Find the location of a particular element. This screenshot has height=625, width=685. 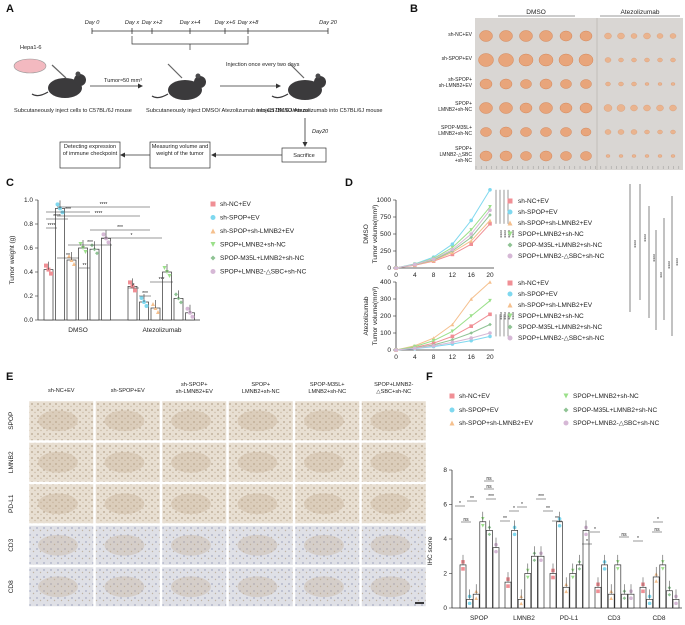

d-legend-label: SPOP-M35L+LMNB2+sh-NC is located at coordinates (560, 245).